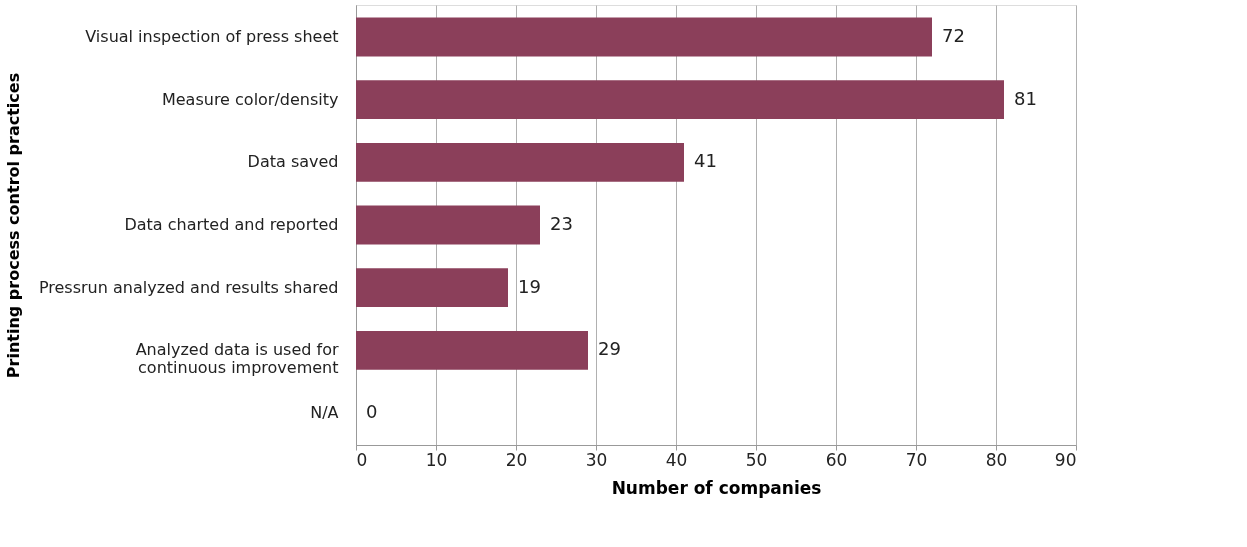 Image resolution: width=1247 pixels, height=547 pixels. What do you see at coordinates (609, 349) in the screenshot?
I see `data-label: 29` at bounding box center [609, 349].